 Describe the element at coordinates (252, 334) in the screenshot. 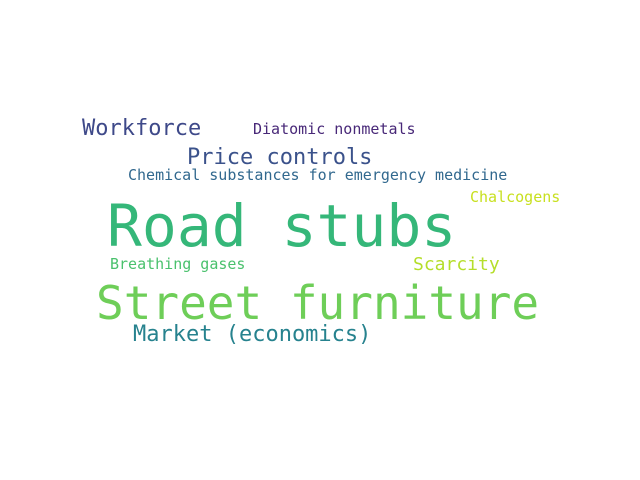

I see `word-market-economics: Market (economics)` at that location.